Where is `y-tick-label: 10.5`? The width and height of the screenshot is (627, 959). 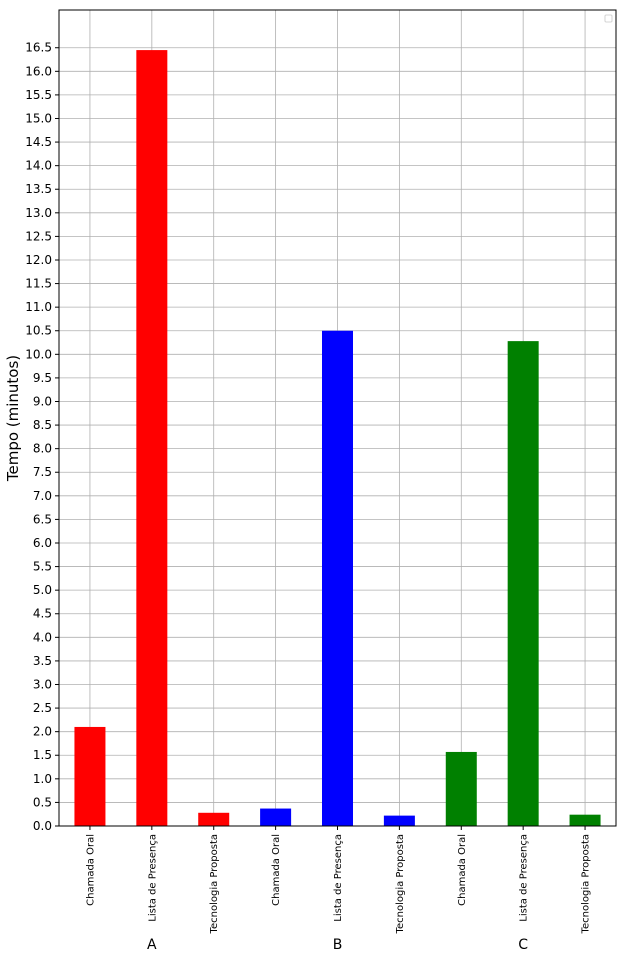 y-tick-label: 10.5 is located at coordinates (38, 331).